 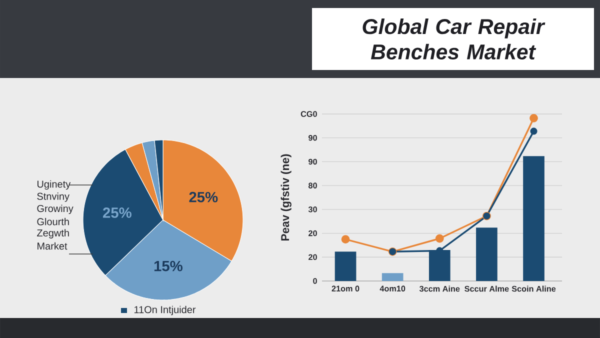 What do you see at coordinates (165, 311) in the screenshot?
I see `text: 11On Intjuider` at bounding box center [165, 311].